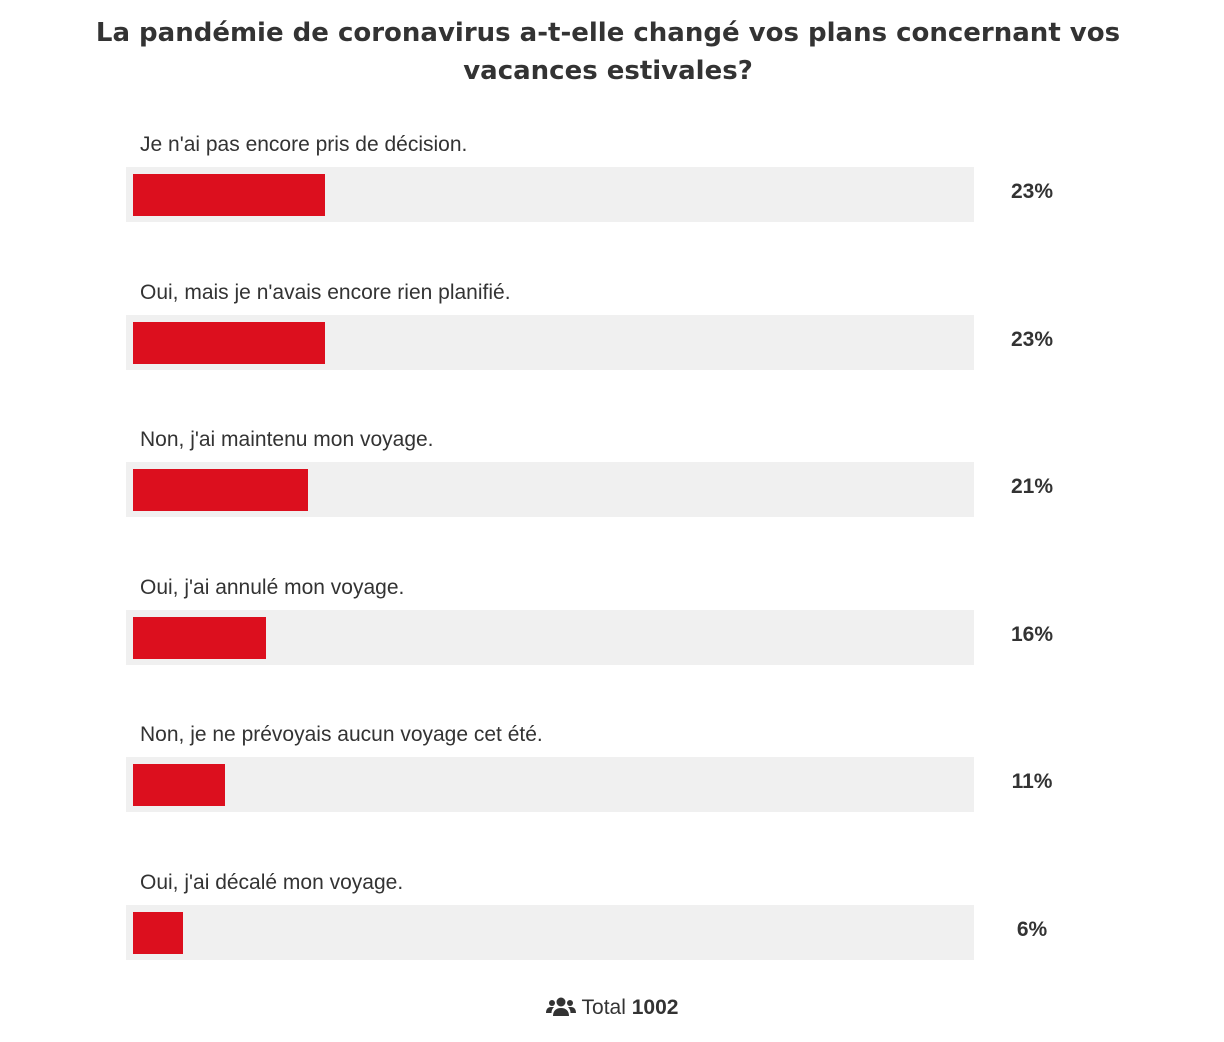 The image size is (1224, 1042). I want to click on bar-row: Oui, j'ai décalé mon voyage. 6%, so click(612, 938).